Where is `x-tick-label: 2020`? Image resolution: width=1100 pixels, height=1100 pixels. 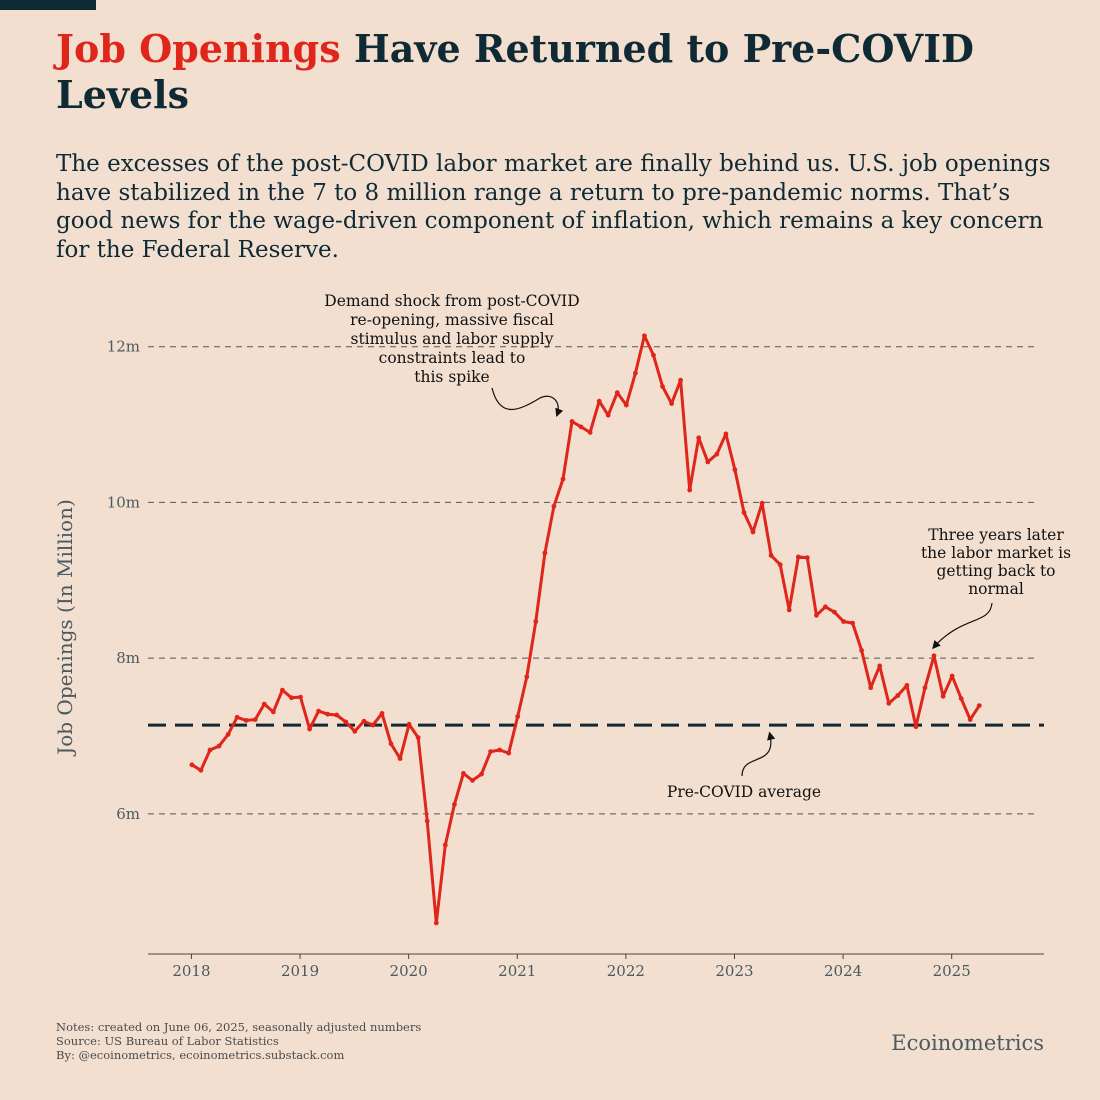
x-tick-label: 2020 is located at coordinates (409, 971).